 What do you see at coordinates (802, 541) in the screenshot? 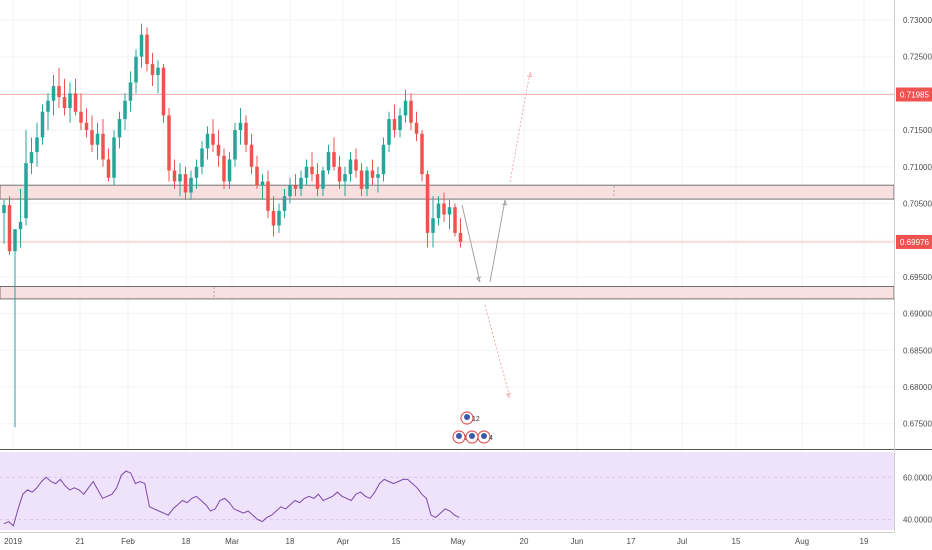
I see `x-tick-label: Aug` at bounding box center [802, 541].